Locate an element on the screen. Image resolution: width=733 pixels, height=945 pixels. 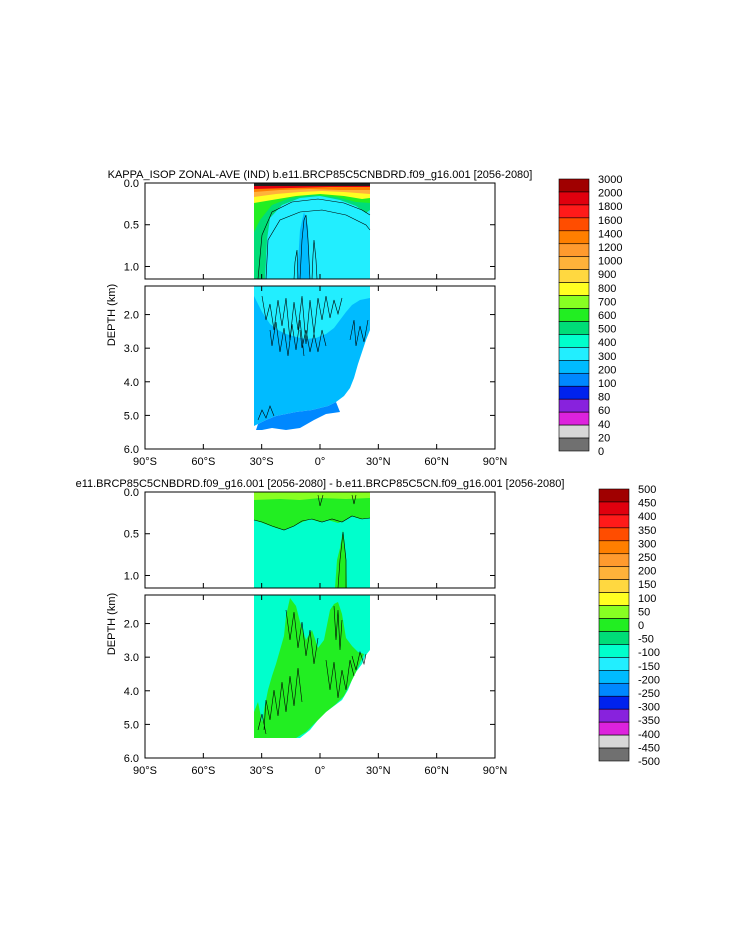
colorbar-label: 1800 is located at coordinates (610, 207).